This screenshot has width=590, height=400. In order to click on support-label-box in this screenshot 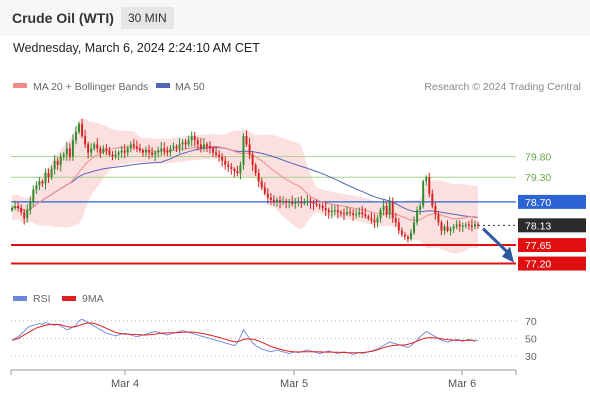, I will do `click(552, 245)`.